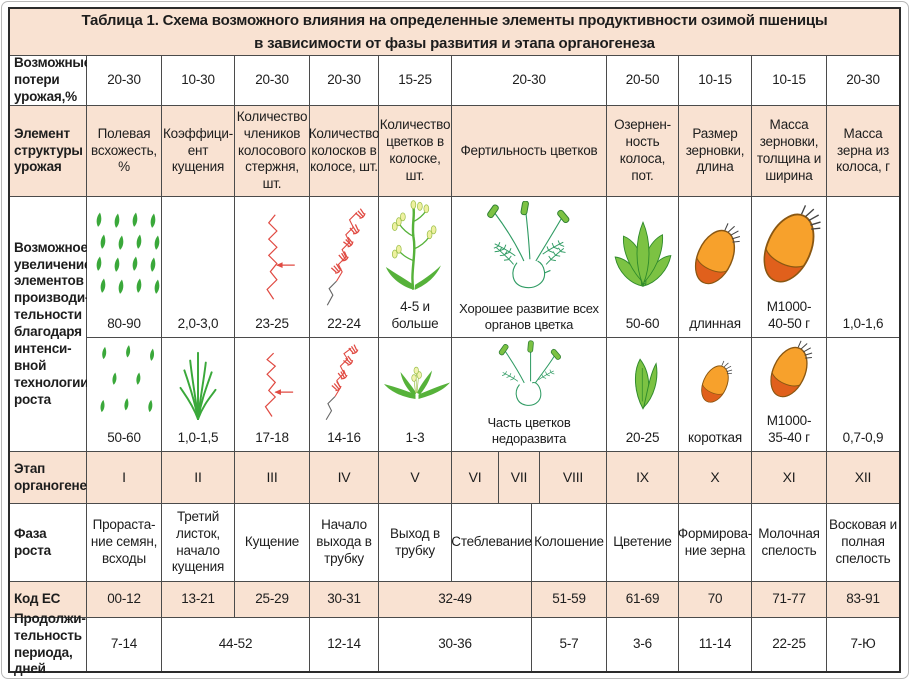 This screenshot has width=910, height=680. I want to click on cell-florets-high: 4-5 и больше, so click(415, 267).